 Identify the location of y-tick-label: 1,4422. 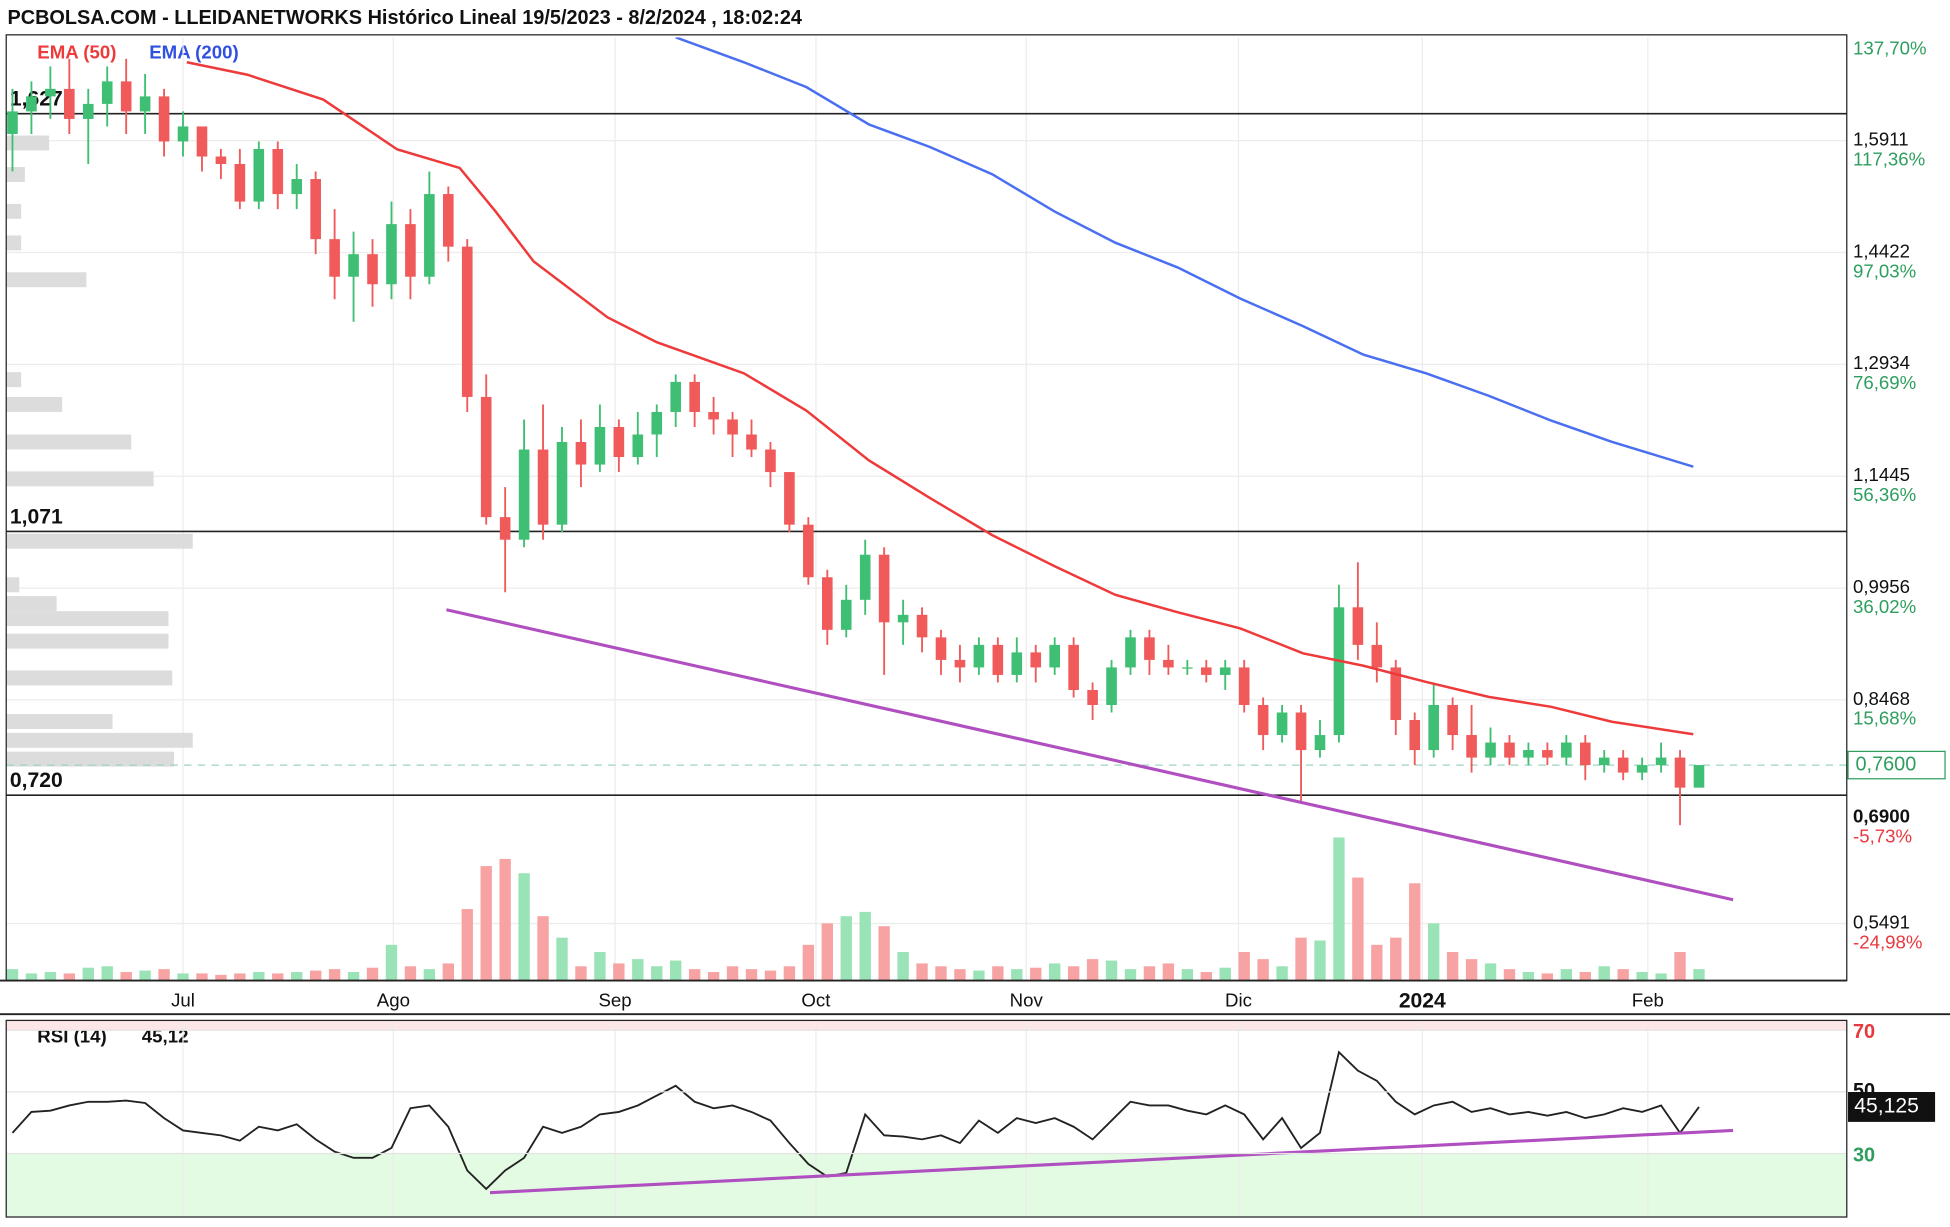
(1881, 250).